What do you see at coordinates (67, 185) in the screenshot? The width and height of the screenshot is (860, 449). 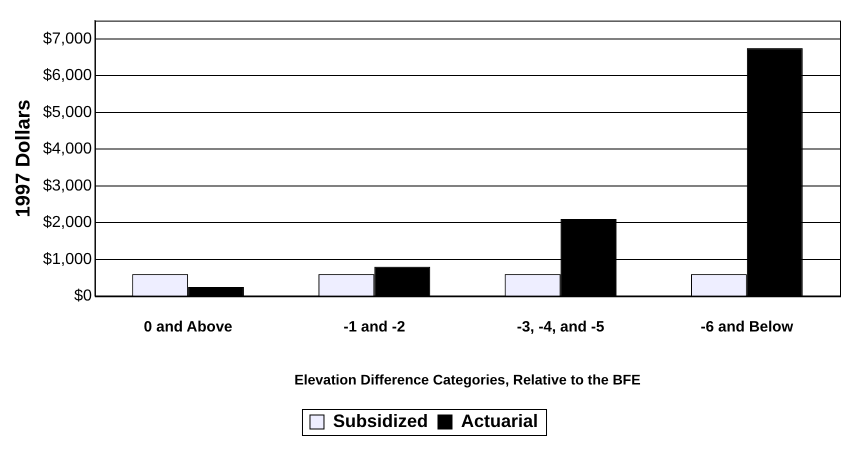 I see `y-tick-label: $3,000` at bounding box center [67, 185].